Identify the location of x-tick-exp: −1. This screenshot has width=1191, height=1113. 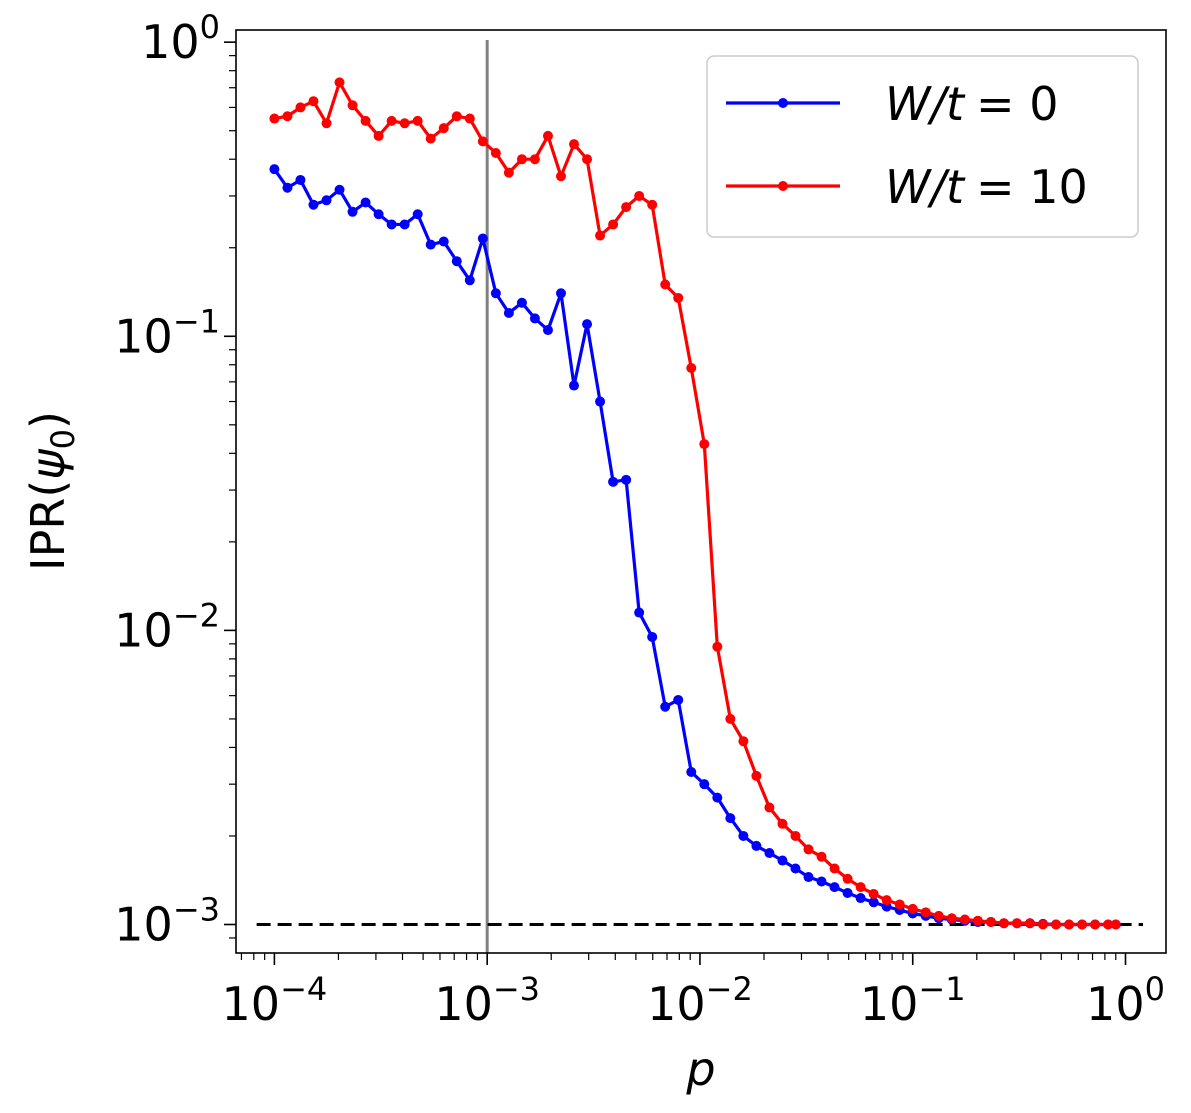
(941, 989).